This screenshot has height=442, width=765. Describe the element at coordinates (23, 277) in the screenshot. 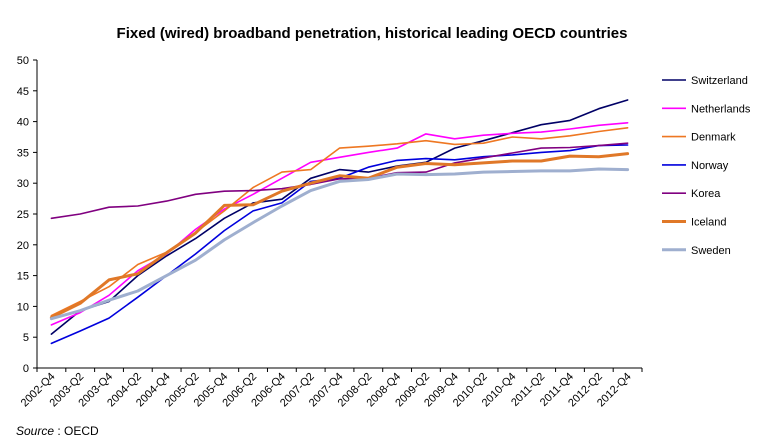

I see `y-tick-label: 15` at that location.